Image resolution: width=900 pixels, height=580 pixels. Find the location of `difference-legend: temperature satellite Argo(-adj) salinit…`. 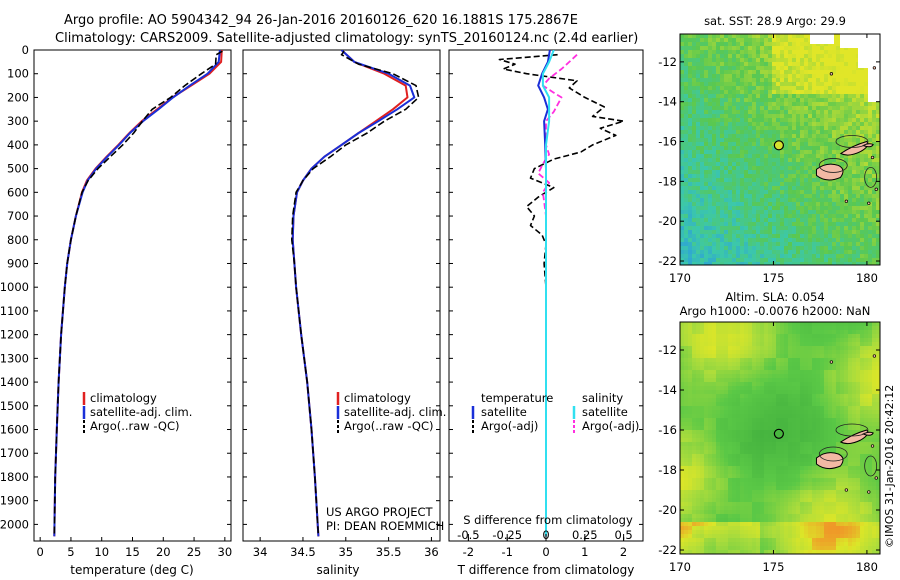

difference-legend: temperature satellite Argo(-adj) salinit… is located at coordinates (555, 412).